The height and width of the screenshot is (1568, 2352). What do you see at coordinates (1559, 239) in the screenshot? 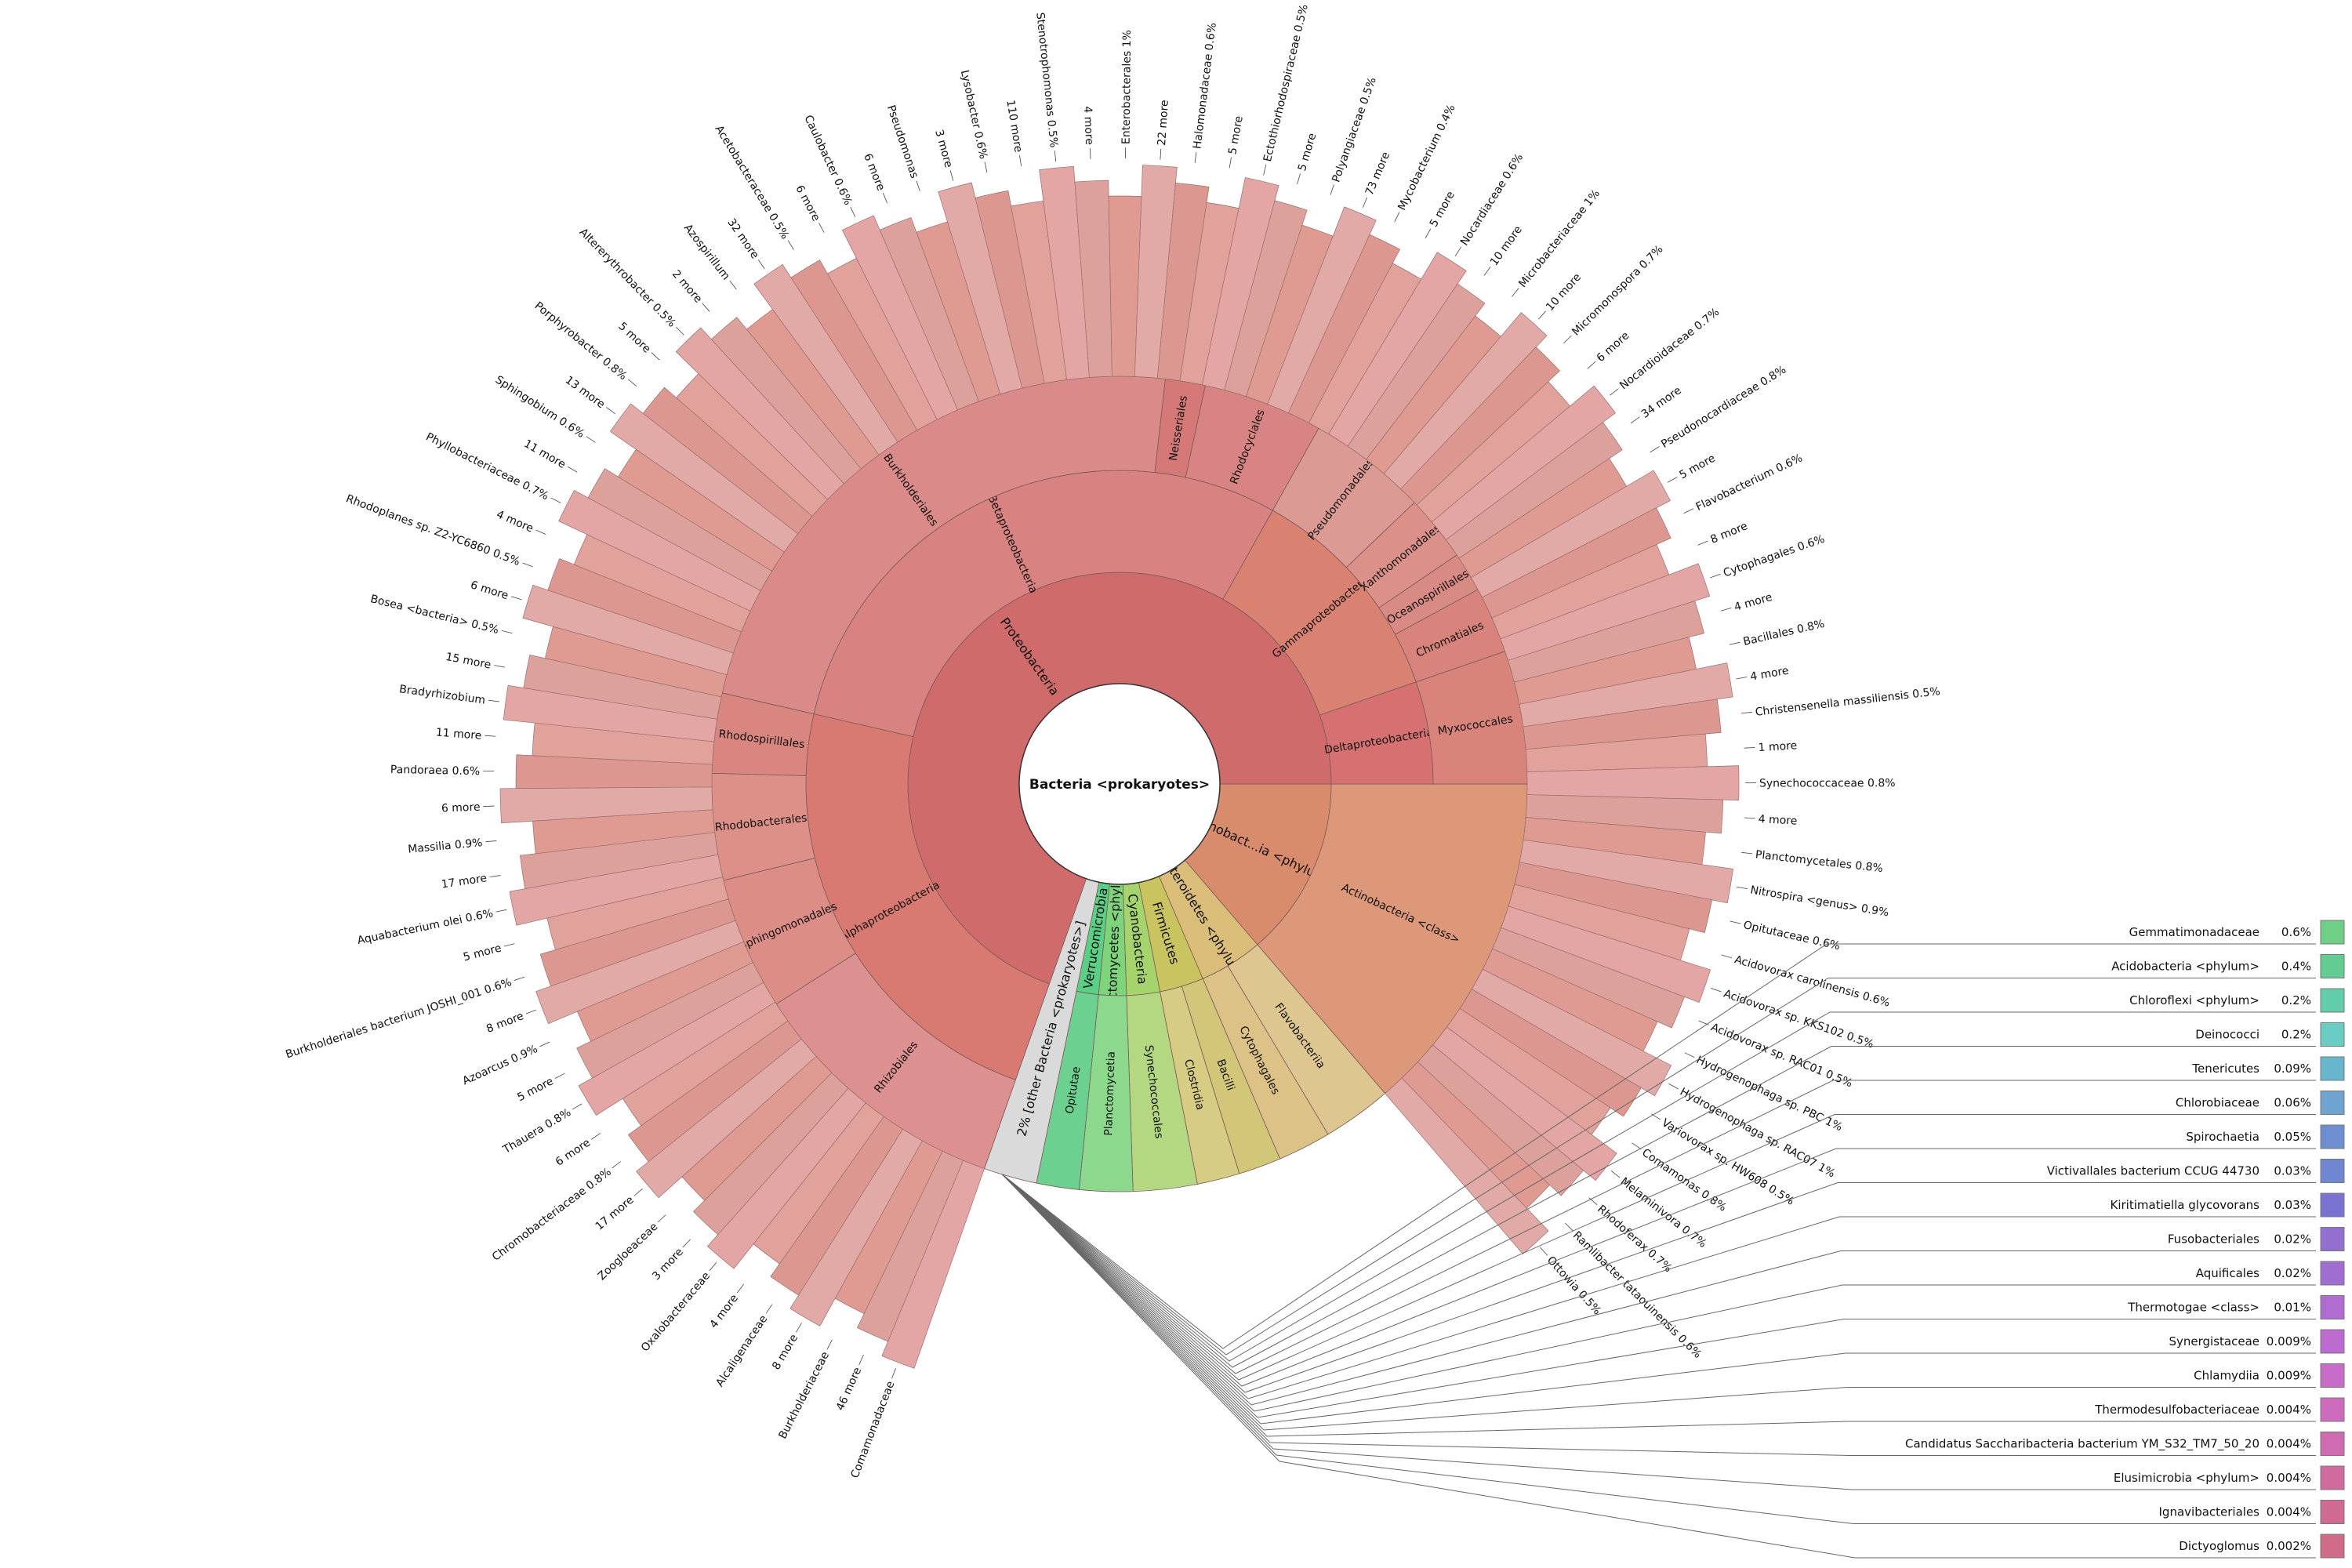
I see `leaf-label: Microbacteriaceae 1%` at bounding box center [1559, 239].